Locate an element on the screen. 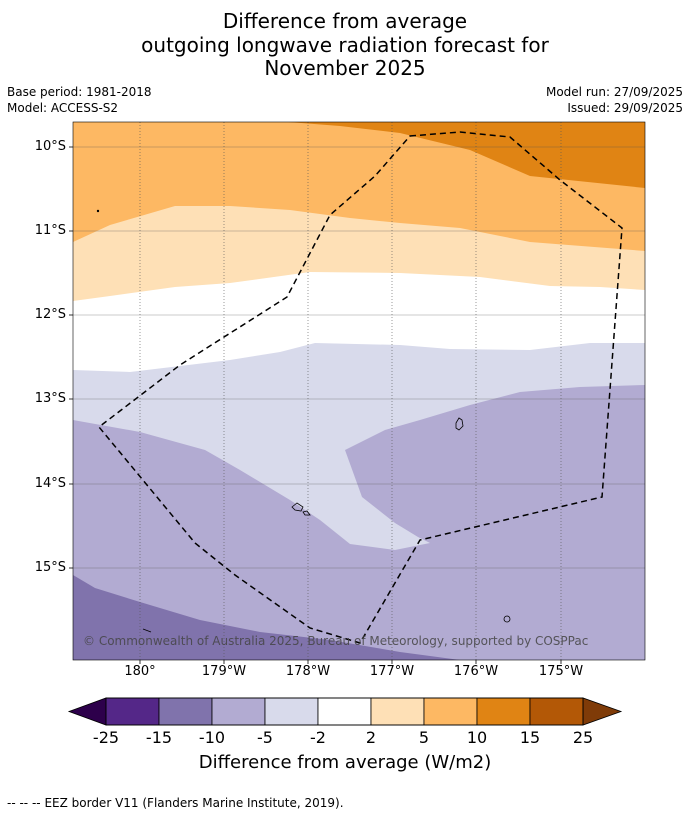  model-text: Model: ACCESS-S2 is located at coordinates (63, 108).